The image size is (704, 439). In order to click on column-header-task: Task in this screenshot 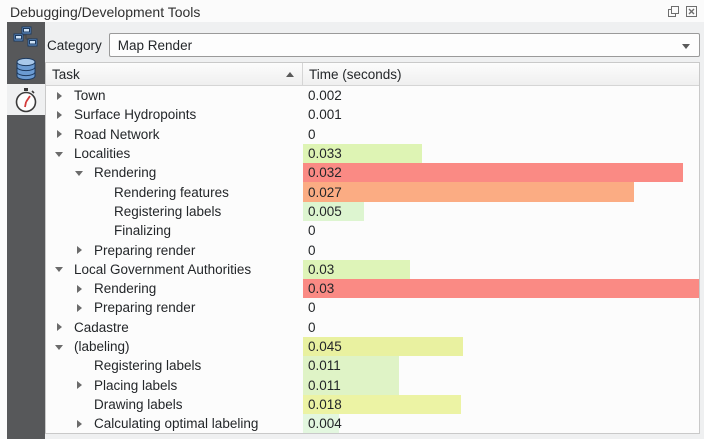, I will do `click(174, 74)`.